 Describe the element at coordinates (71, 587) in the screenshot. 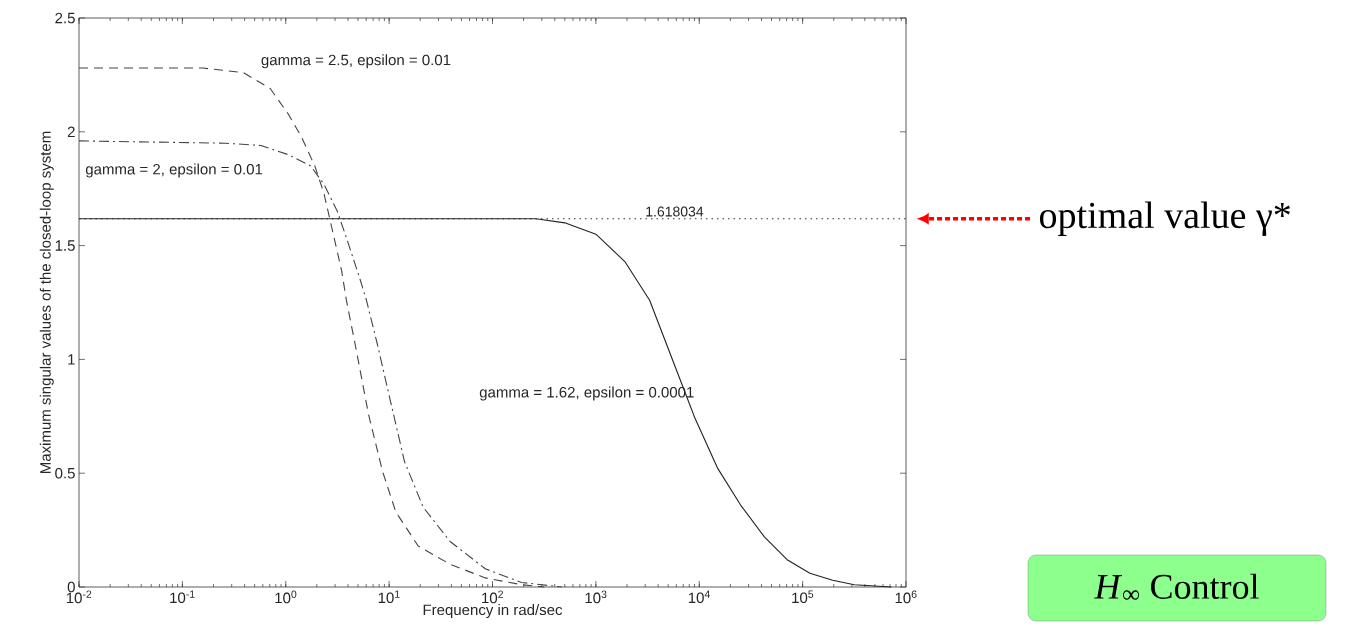

I see `y-tick-label: 0` at that location.